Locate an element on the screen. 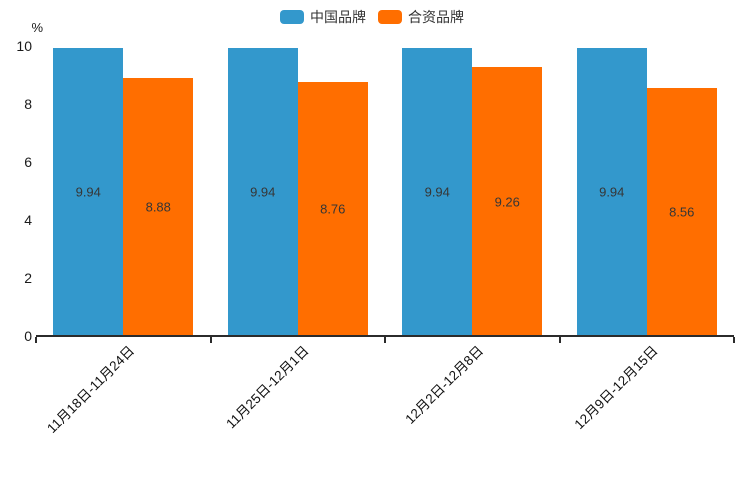 The image size is (744, 496). y-axis-unit-label: % is located at coordinates (37, 27).